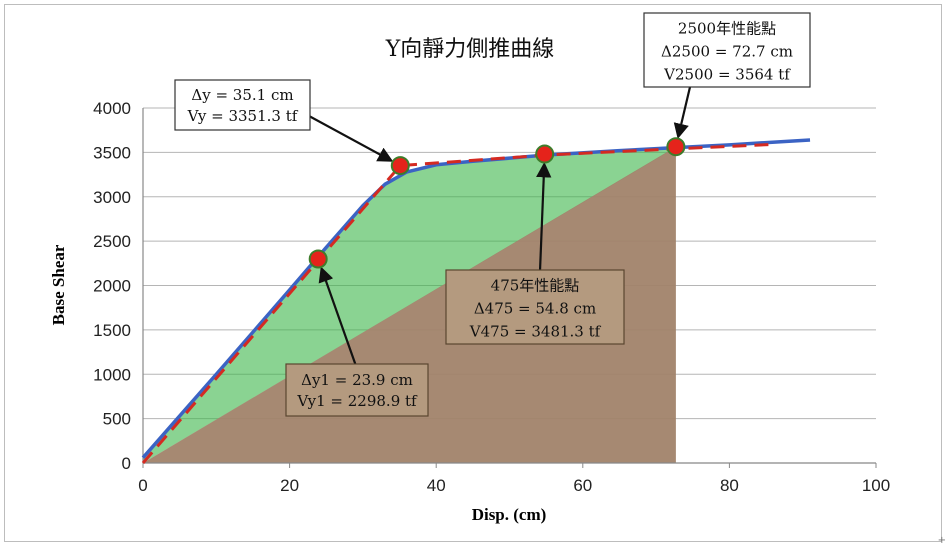  I want to click on performance-points, so click(497, 203).